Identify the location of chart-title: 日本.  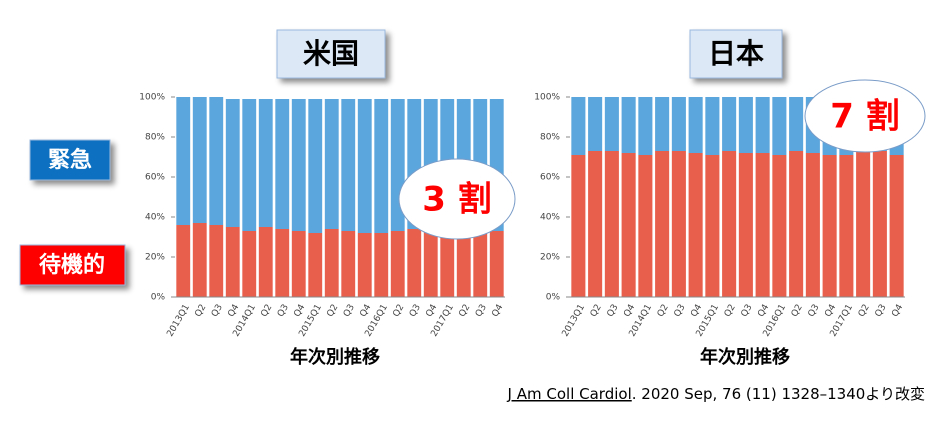
(736, 53).